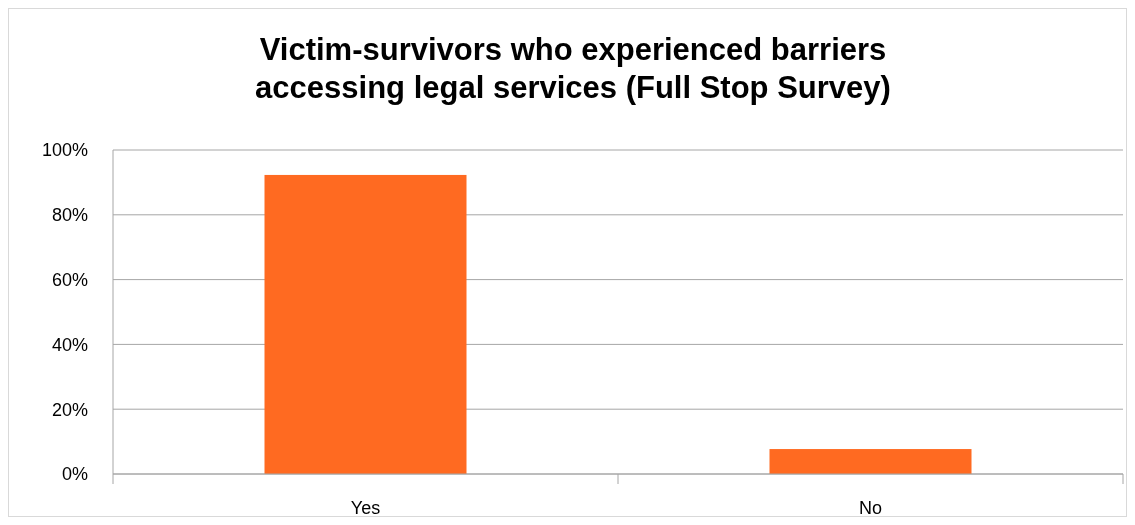 This screenshot has height=525, width=1135. Describe the element at coordinates (74, 474) in the screenshot. I see `y-tick-label: 0%` at that location.